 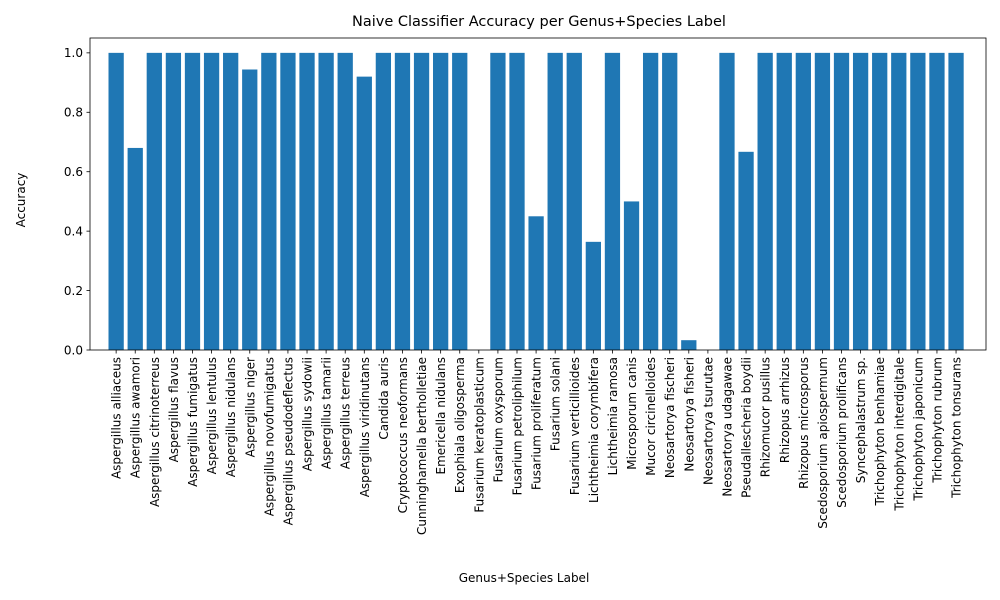 I want to click on x-tick-label: Neosartorya fischeri, so click(x=670, y=417).